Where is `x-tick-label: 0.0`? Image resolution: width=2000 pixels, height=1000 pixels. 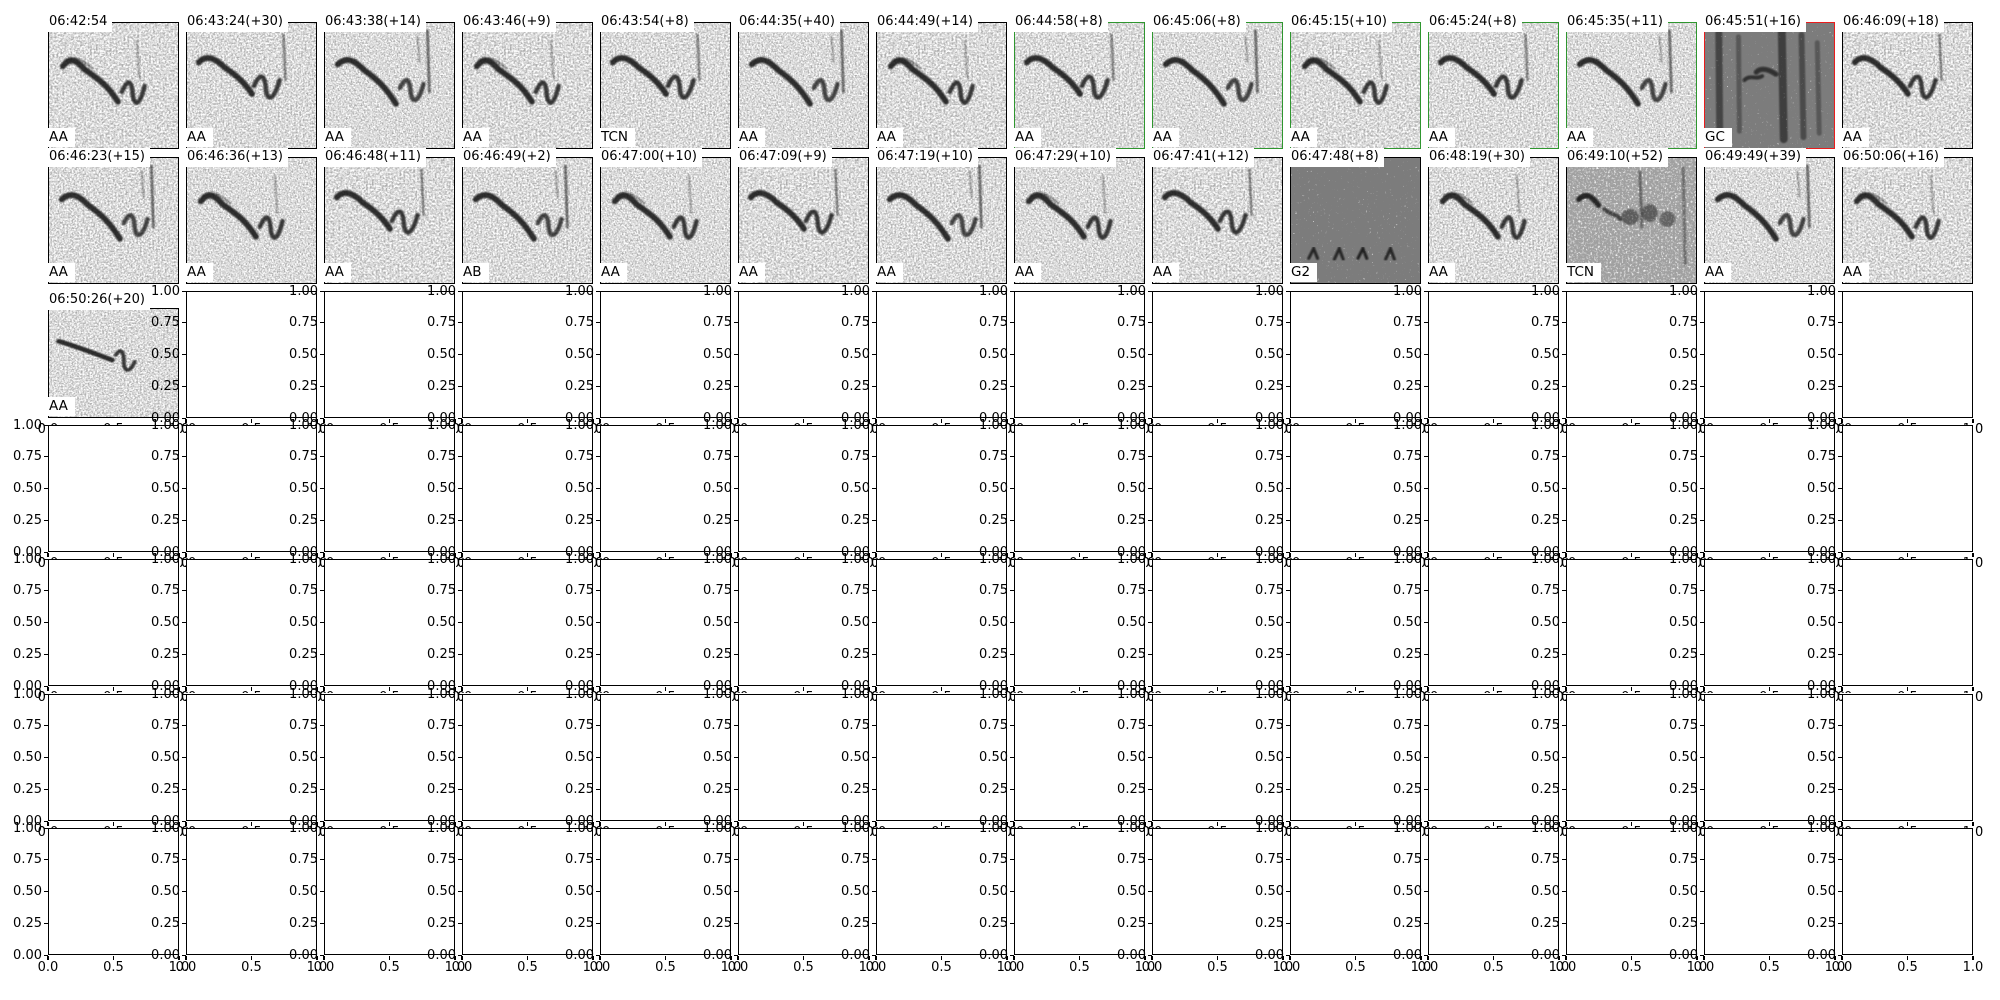 x-tick-label: 0.0 is located at coordinates (1014, 967).